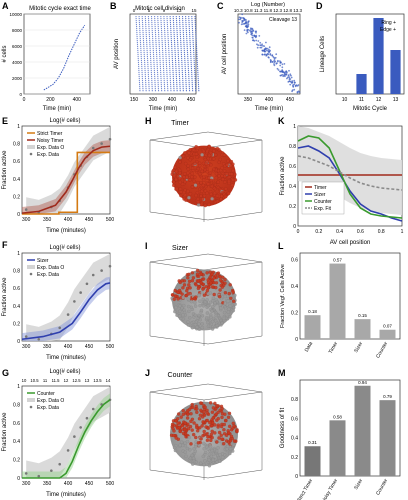 The width and height of the screenshot is (408, 500). I want to click on x-tick-label: Sizer, so click(358, 347).